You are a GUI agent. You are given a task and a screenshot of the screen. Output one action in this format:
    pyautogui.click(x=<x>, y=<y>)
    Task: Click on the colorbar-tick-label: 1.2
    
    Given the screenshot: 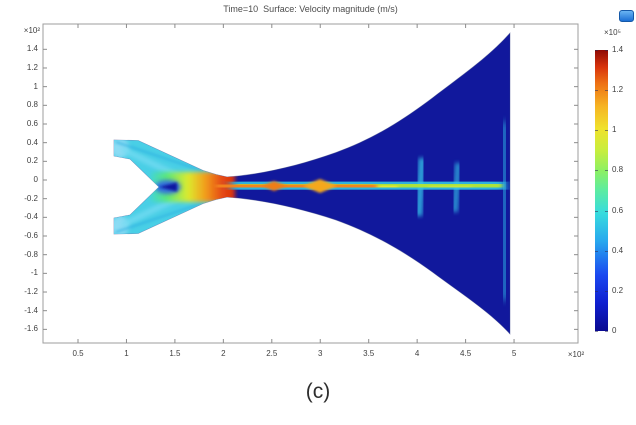 What is the action you would take?
    pyautogui.click(x=618, y=90)
    